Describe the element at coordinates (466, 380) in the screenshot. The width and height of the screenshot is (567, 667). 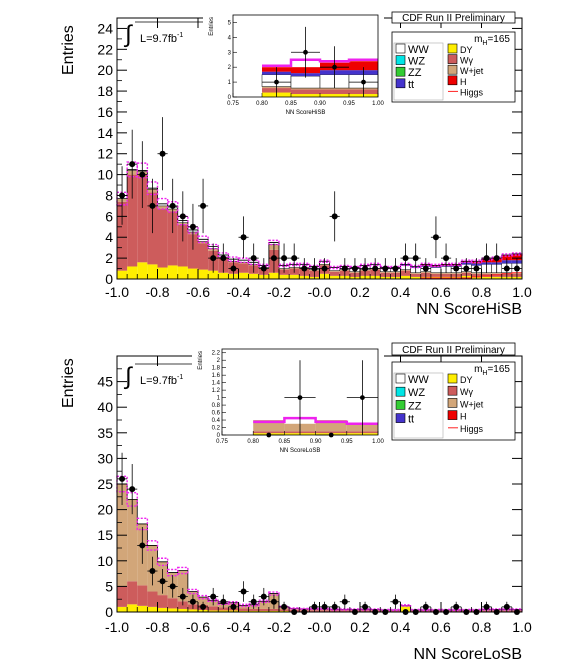
I see `legend-label-dy: DY` at that location.